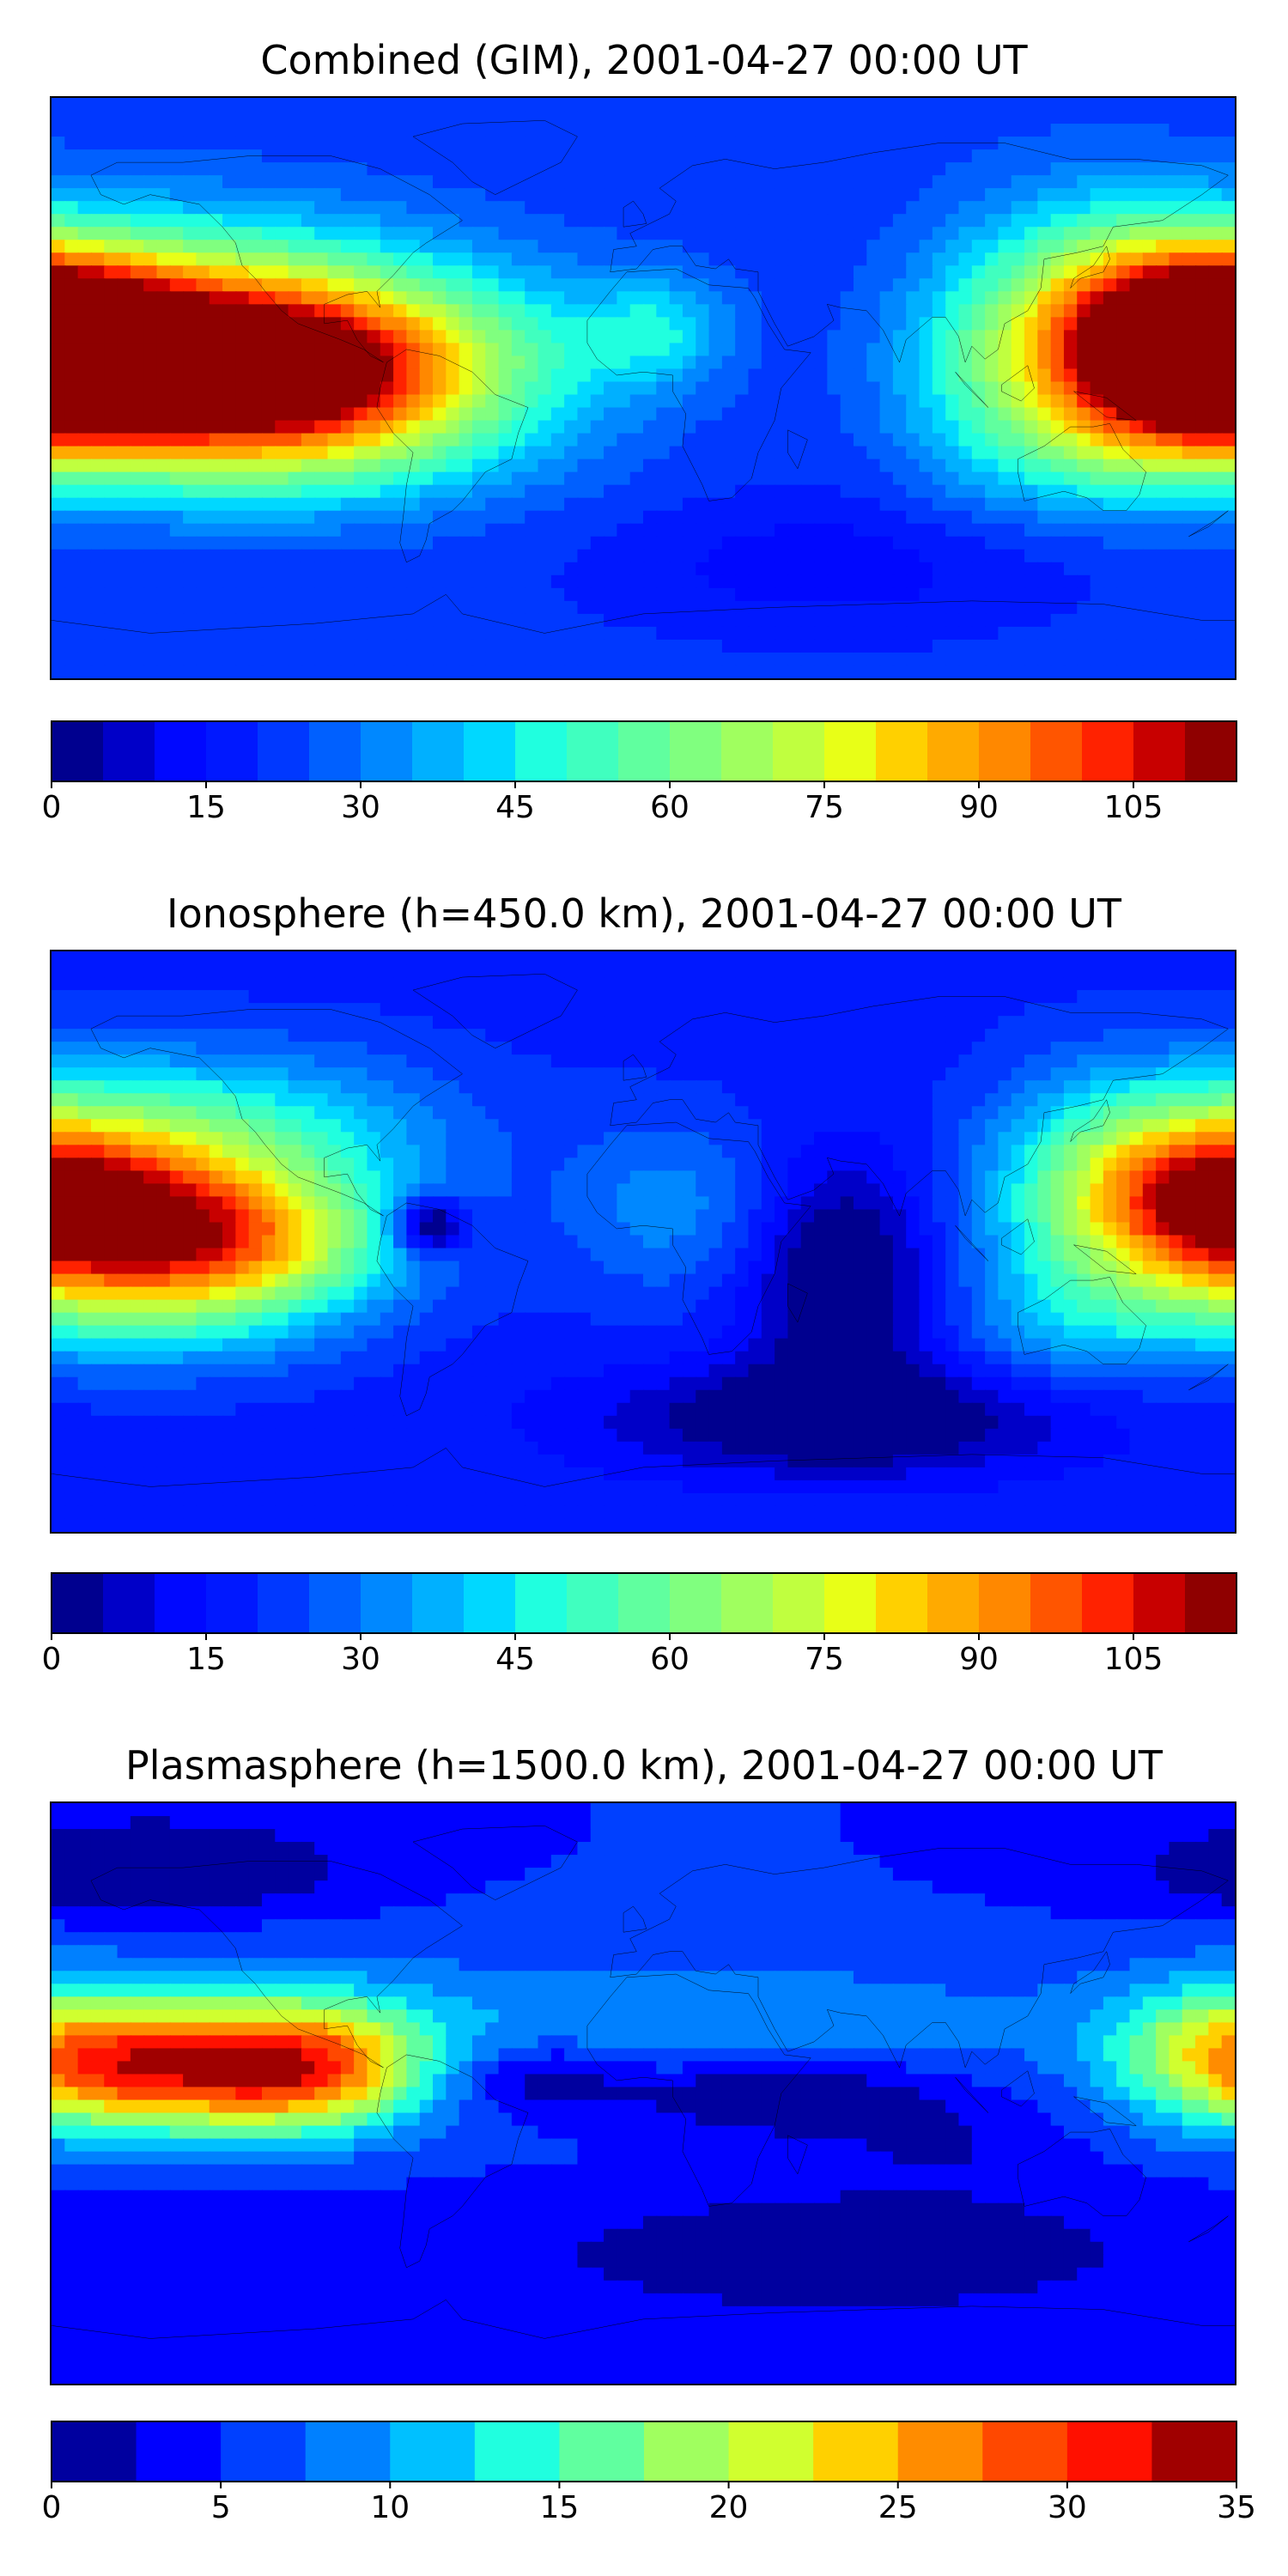 The image size is (1288, 2576). What do you see at coordinates (1236, 2507) in the screenshot?
I see `colorbar-tick-label: 35` at bounding box center [1236, 2507].